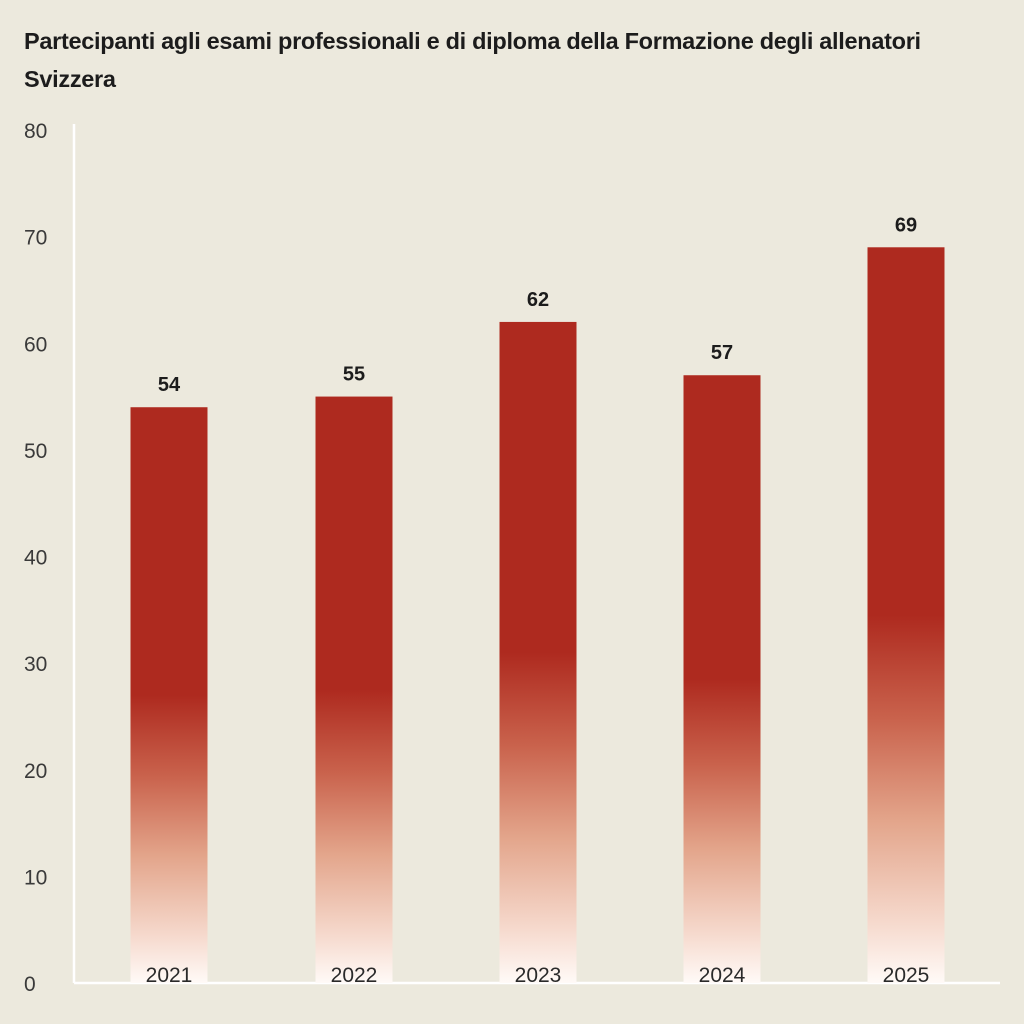  Describe the element at coordinates (35, 451) in the screenshot. I see `y-tick-label: 50` at that location.